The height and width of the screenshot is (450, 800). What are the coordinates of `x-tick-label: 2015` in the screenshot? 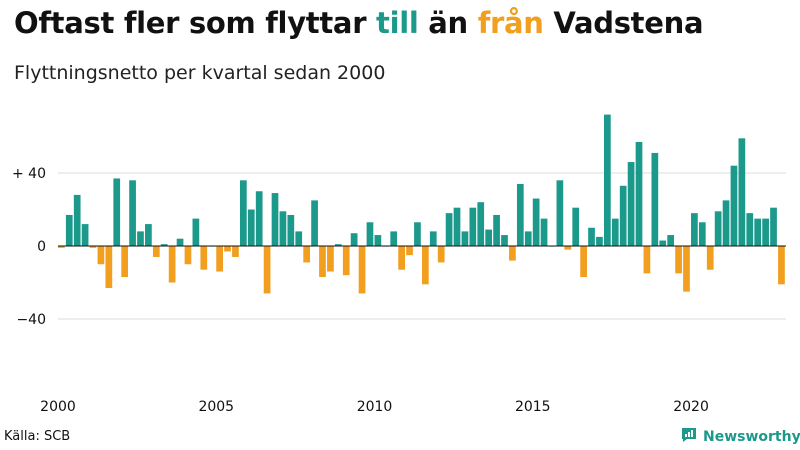 It's located at (533, 407).